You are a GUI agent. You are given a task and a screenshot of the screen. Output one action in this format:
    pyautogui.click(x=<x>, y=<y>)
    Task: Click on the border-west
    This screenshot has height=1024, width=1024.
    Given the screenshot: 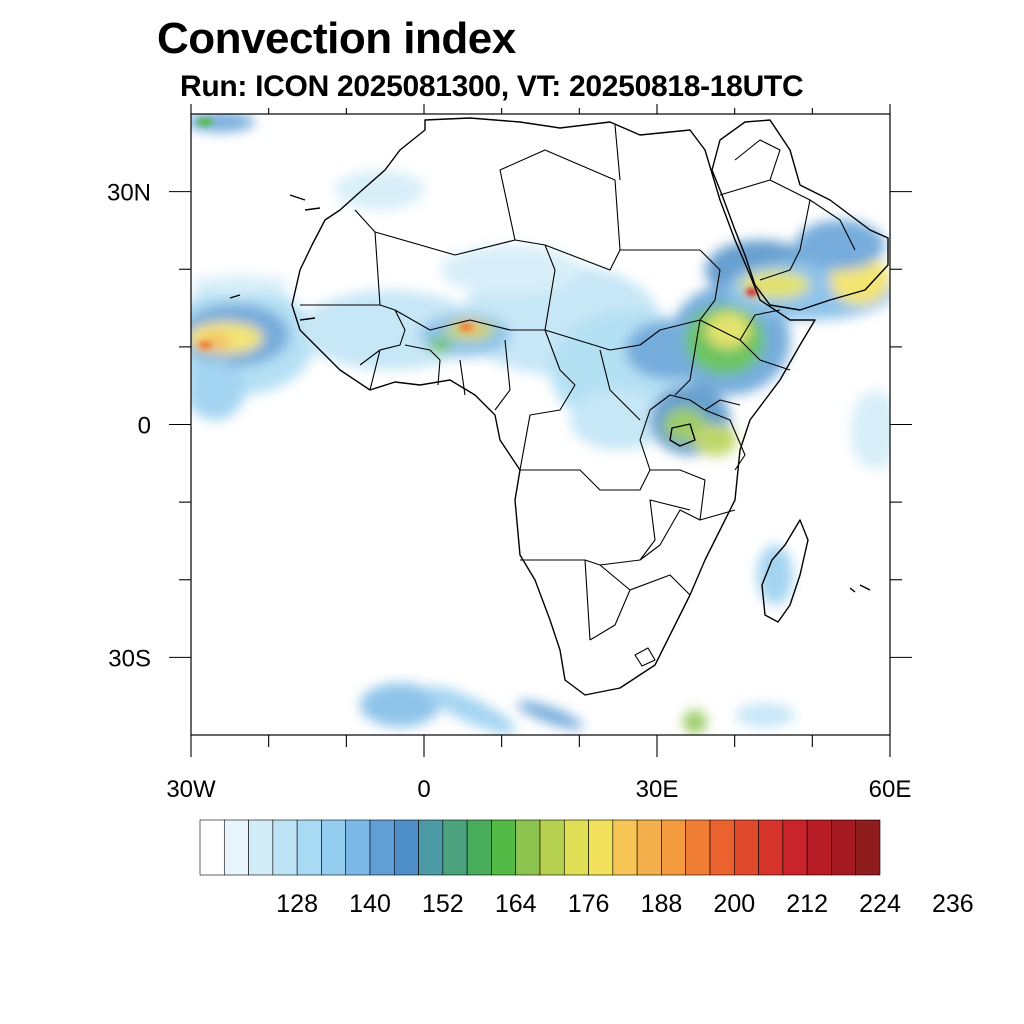 What is the action you would take?
    pyautogui.click(x=405, y=357)
    